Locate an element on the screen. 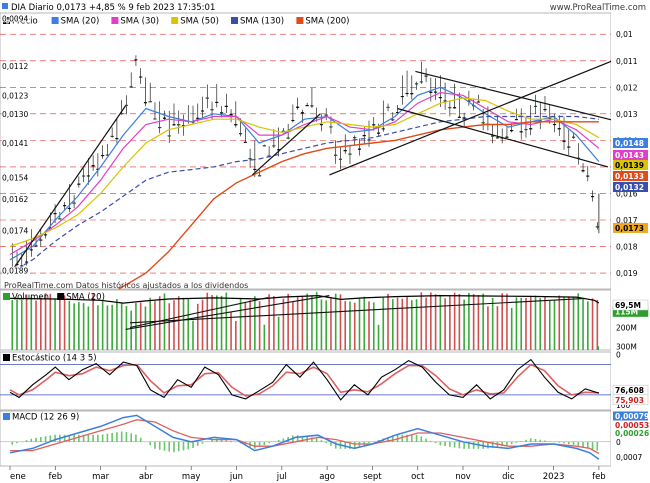 This screenshot has height=483, width=650. left-price-label: 0,0189 is located at coordinates (15, 270).